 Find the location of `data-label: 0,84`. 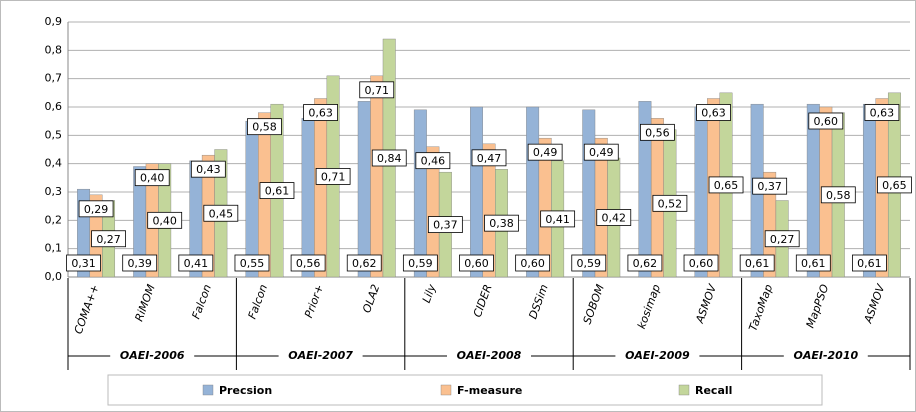

data-label: 0,84 is located at coordinates (389, 158).